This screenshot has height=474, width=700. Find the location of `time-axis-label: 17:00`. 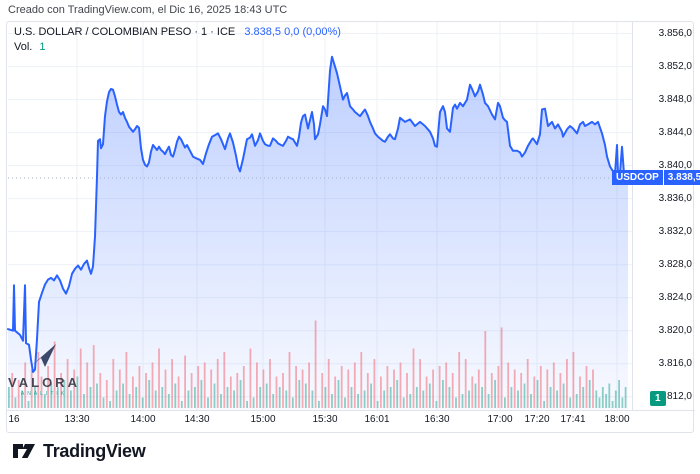

time-axis-label: 17:00 is located at coordinates (500, 419).